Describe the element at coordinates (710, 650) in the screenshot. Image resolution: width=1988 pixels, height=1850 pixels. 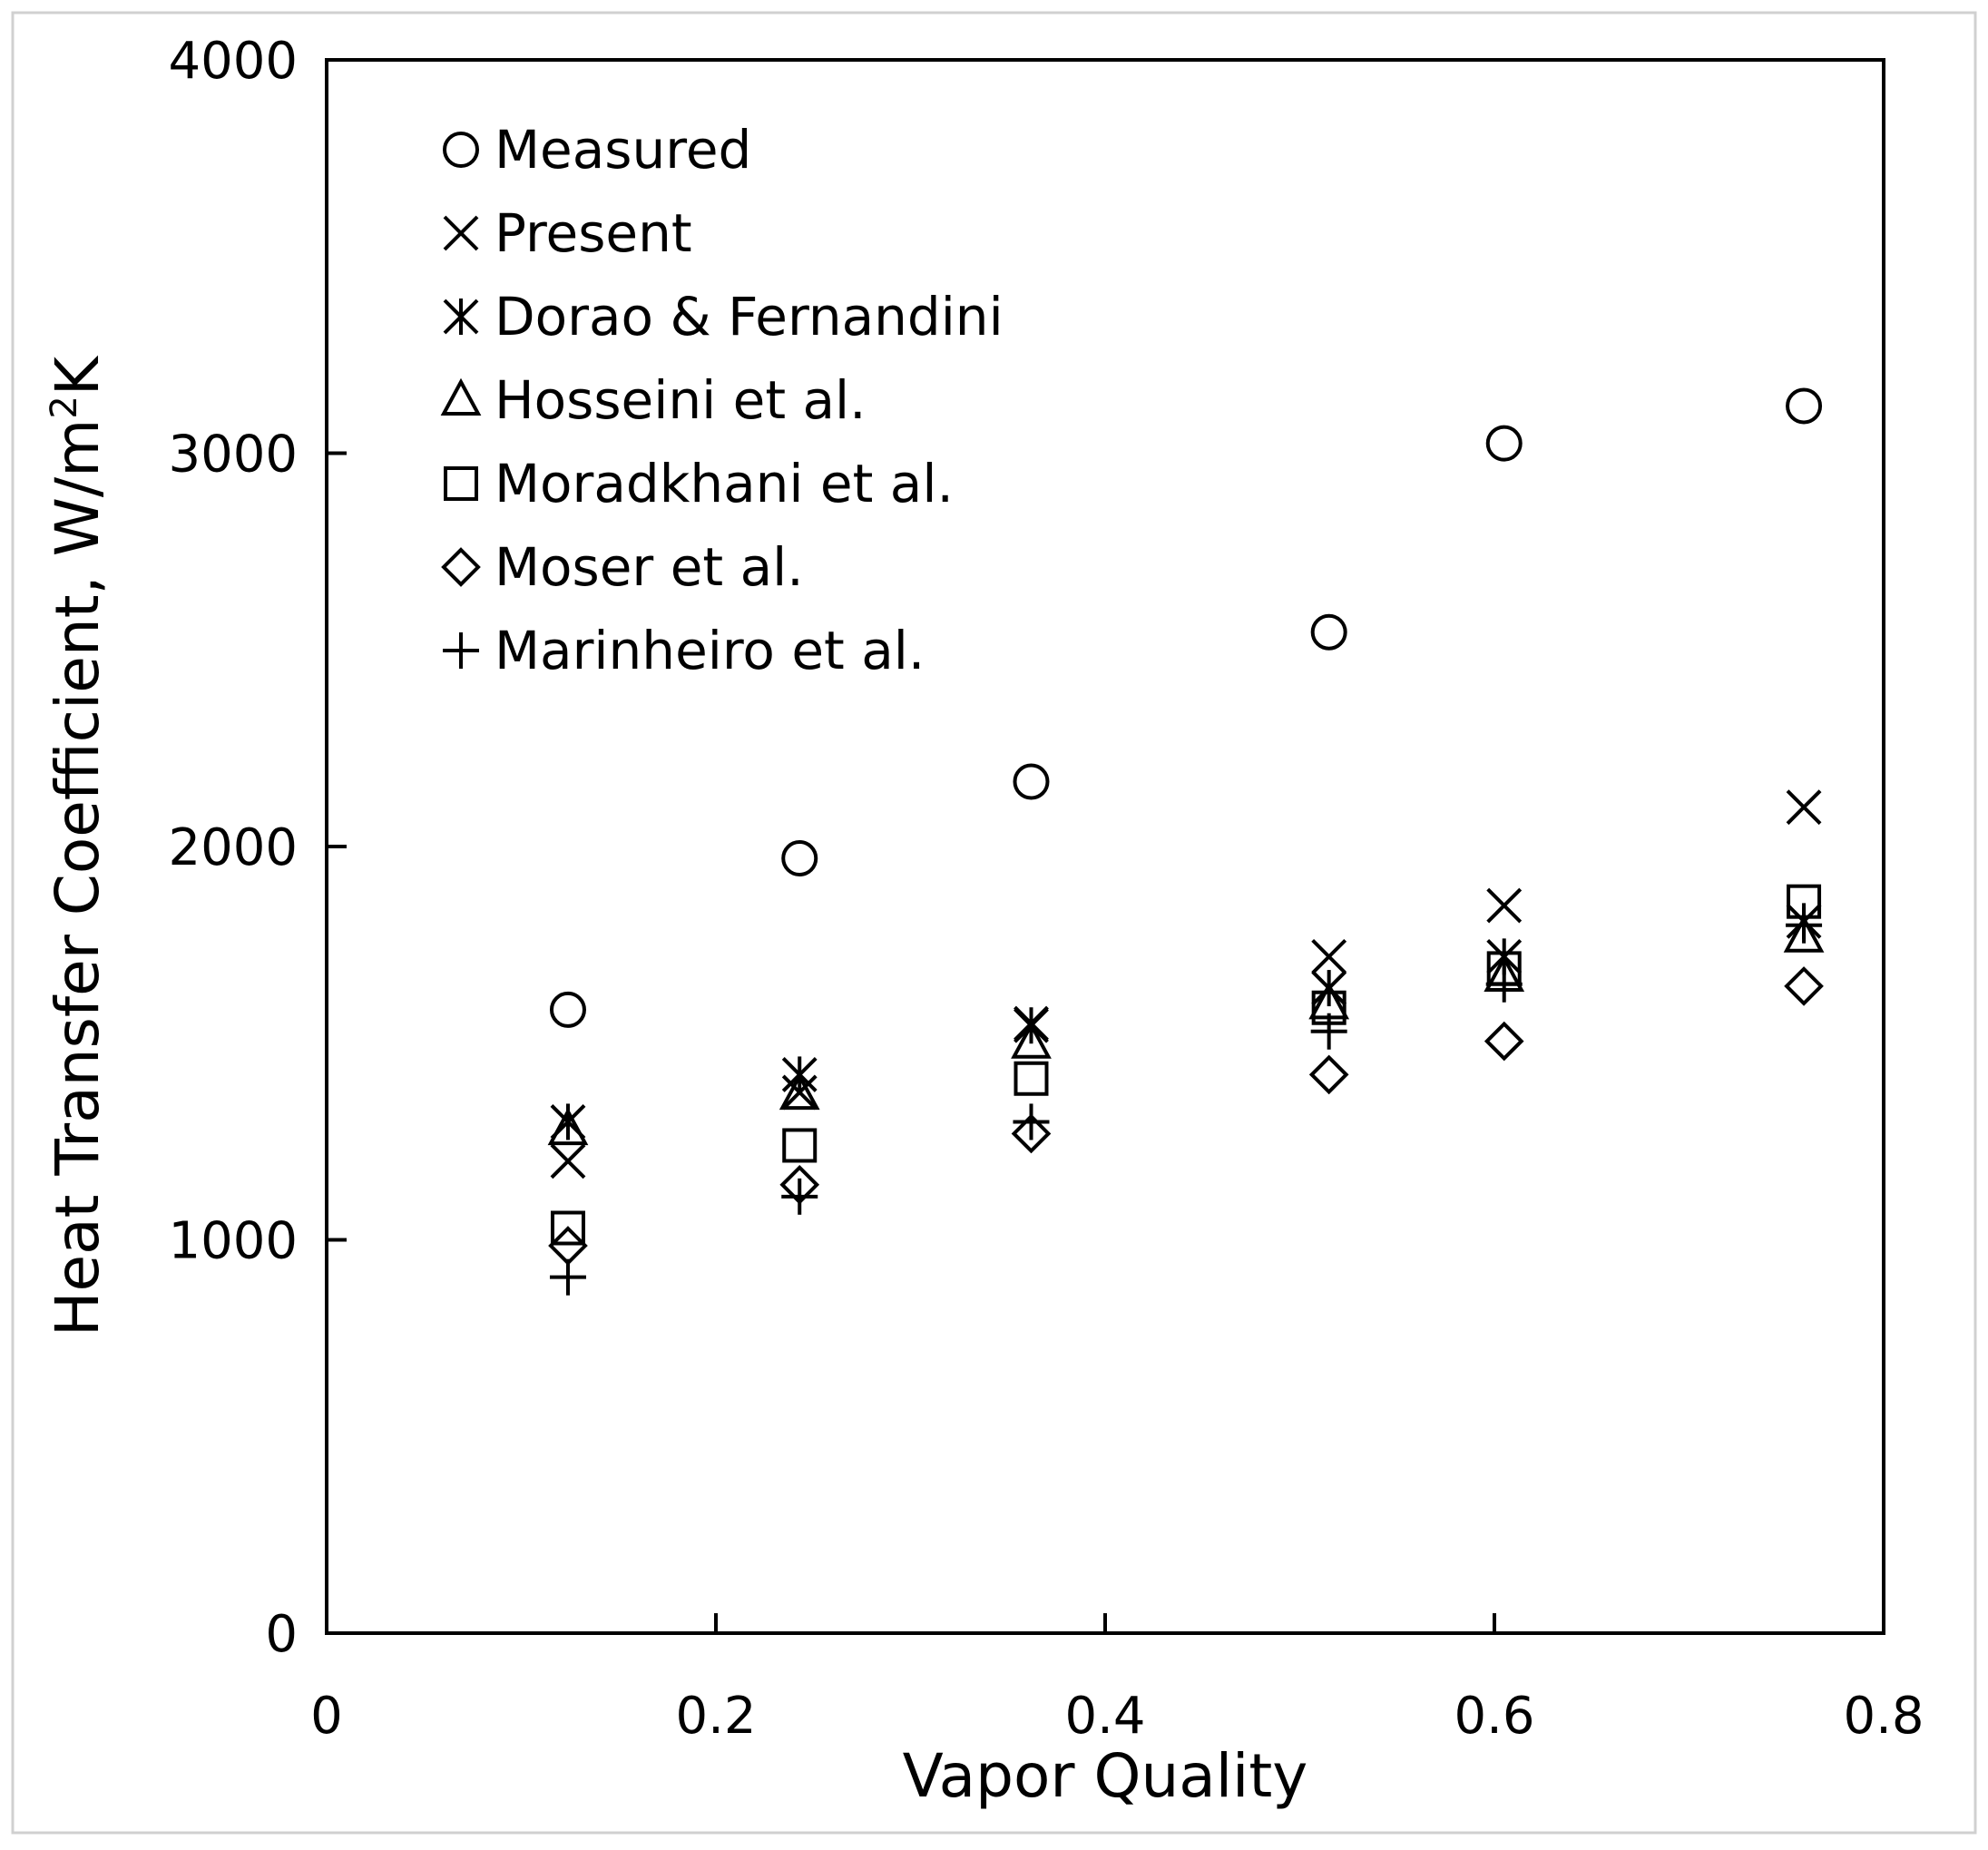
I see `legend-label: Marinheiro et al.` at that location.